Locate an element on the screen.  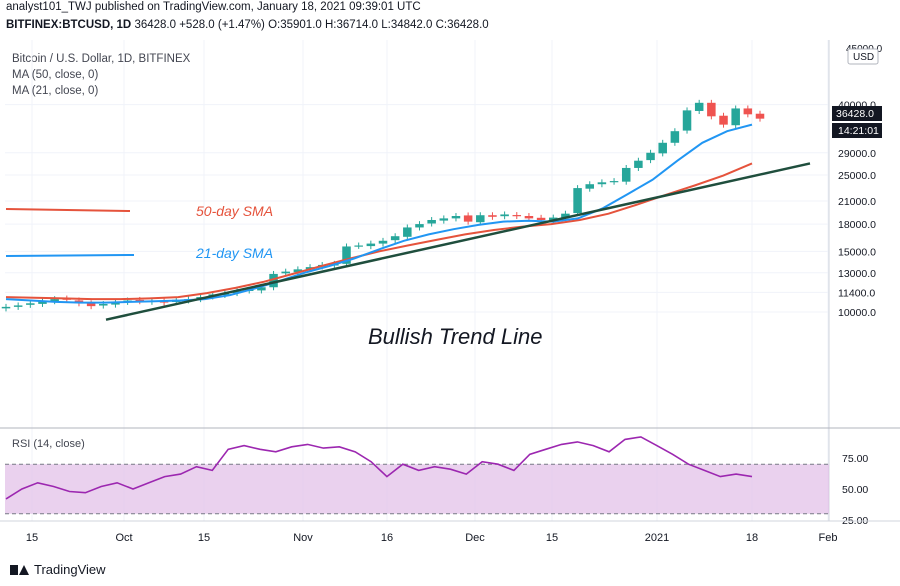
annotation-trend: Bullish Trend Line is located at coordinates (455, 336).